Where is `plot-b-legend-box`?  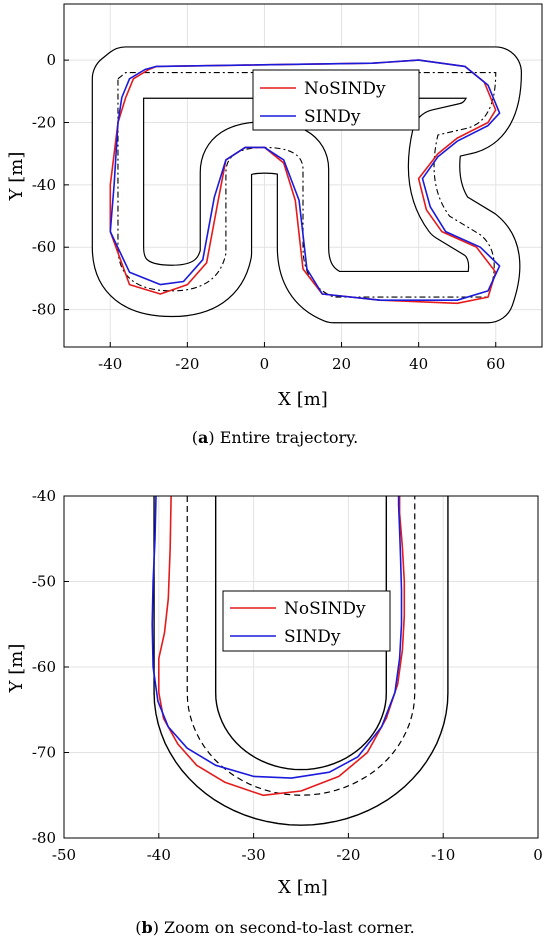
plot-b-legend-box is located at coordinates (306, 621).